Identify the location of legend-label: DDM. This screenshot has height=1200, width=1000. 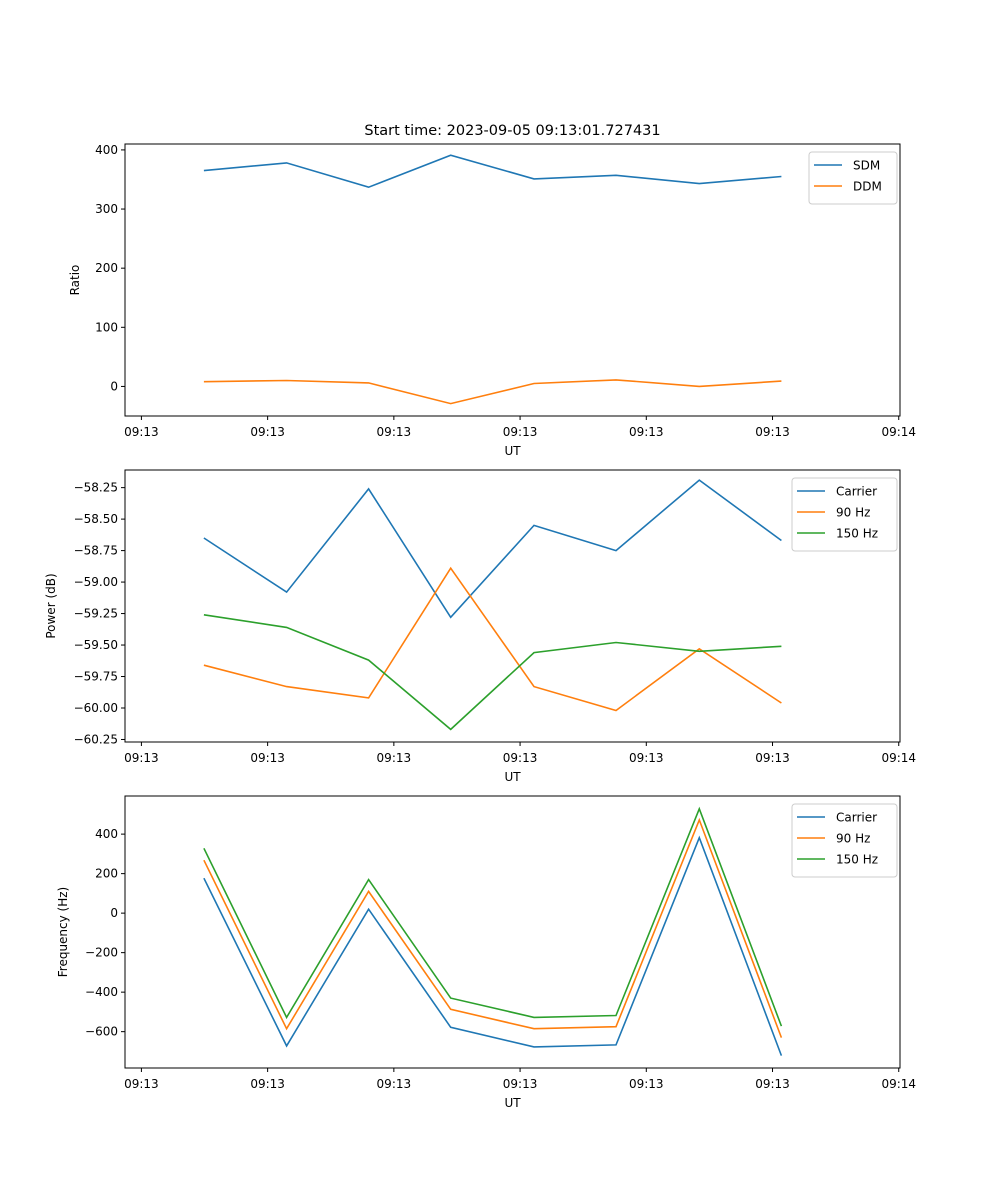
(867, 187).